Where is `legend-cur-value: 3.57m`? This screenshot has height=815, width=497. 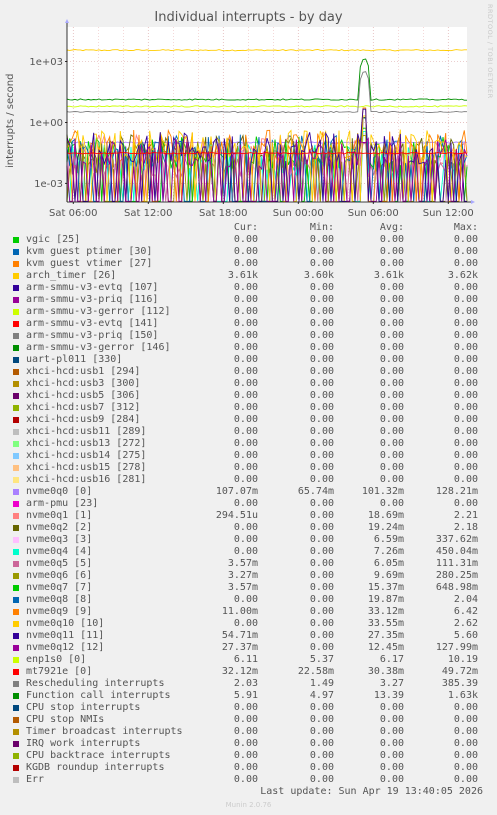 legend-cur-value: 3.57m is located at coordinates (242, 563).